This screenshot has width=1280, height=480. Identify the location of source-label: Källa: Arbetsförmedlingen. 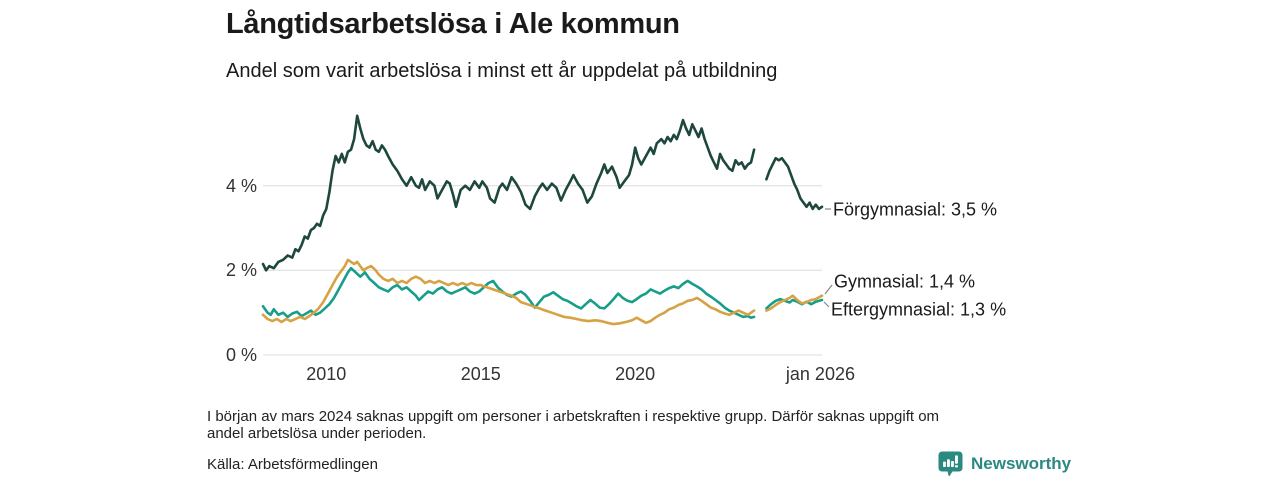
(292, 464).